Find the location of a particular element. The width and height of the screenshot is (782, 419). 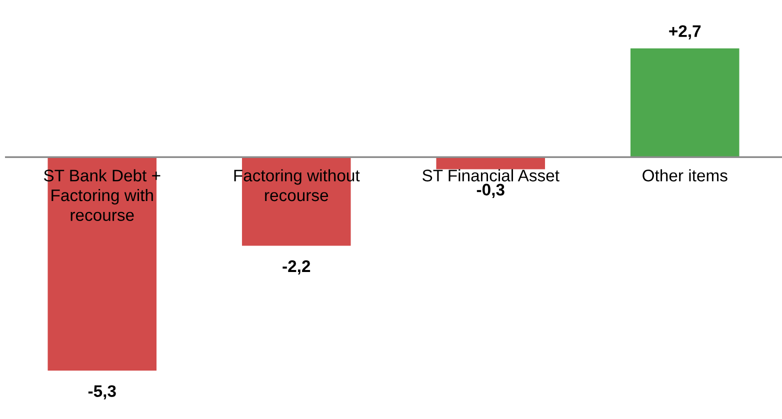

x-tick-label: Other items is located at coordinates (685, 175).